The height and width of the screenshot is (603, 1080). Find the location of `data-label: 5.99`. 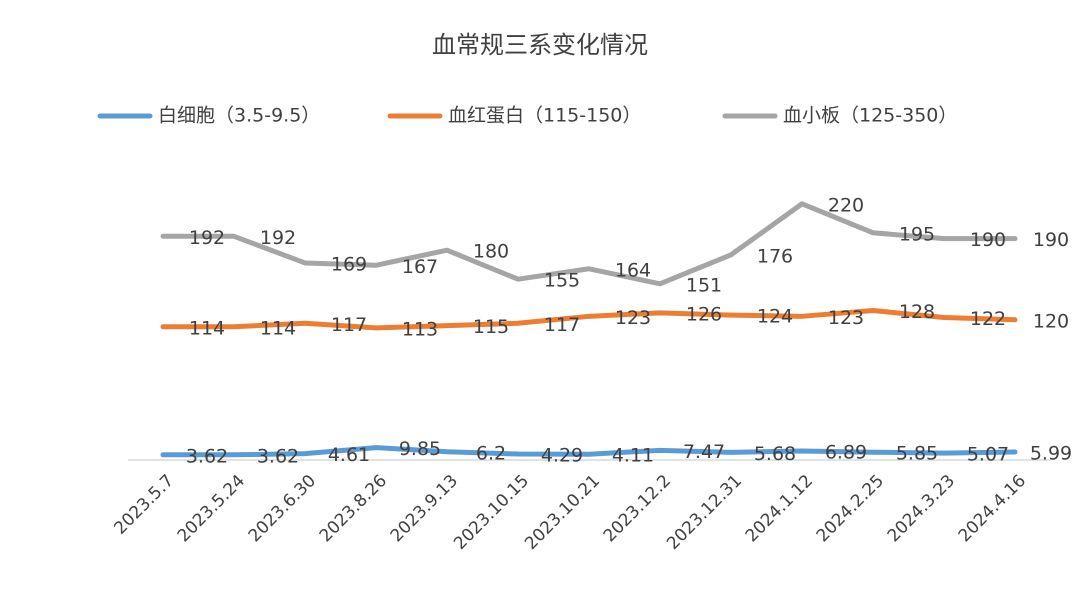

data-label: 5.99 is located at coordinates (1051, 454).